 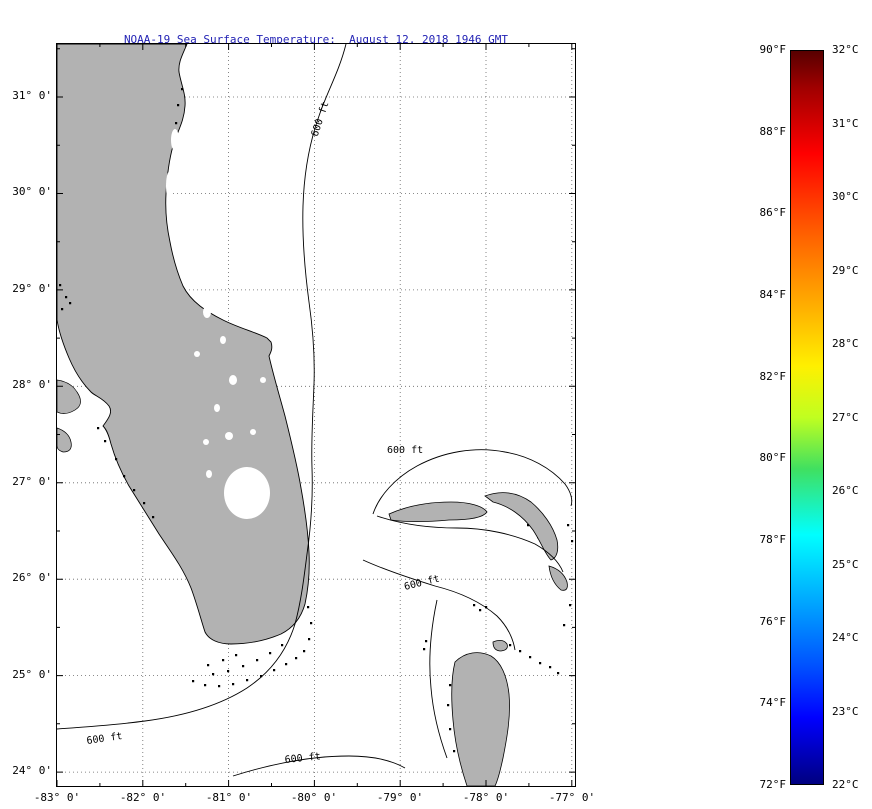 What do you see at coordinates (773, 539) in the screenshot?
I see `cbar-f-78: 78°F` at bounding box center [773, 539].